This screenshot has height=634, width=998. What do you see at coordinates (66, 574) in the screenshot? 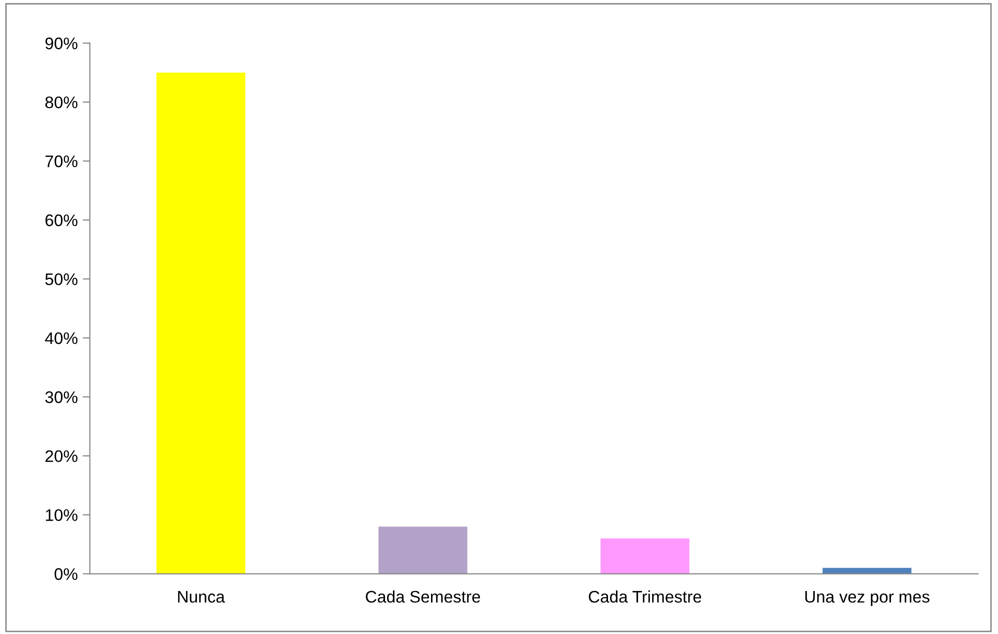
I see `y-tick-label: 0%` at bounding box center [66, 574].